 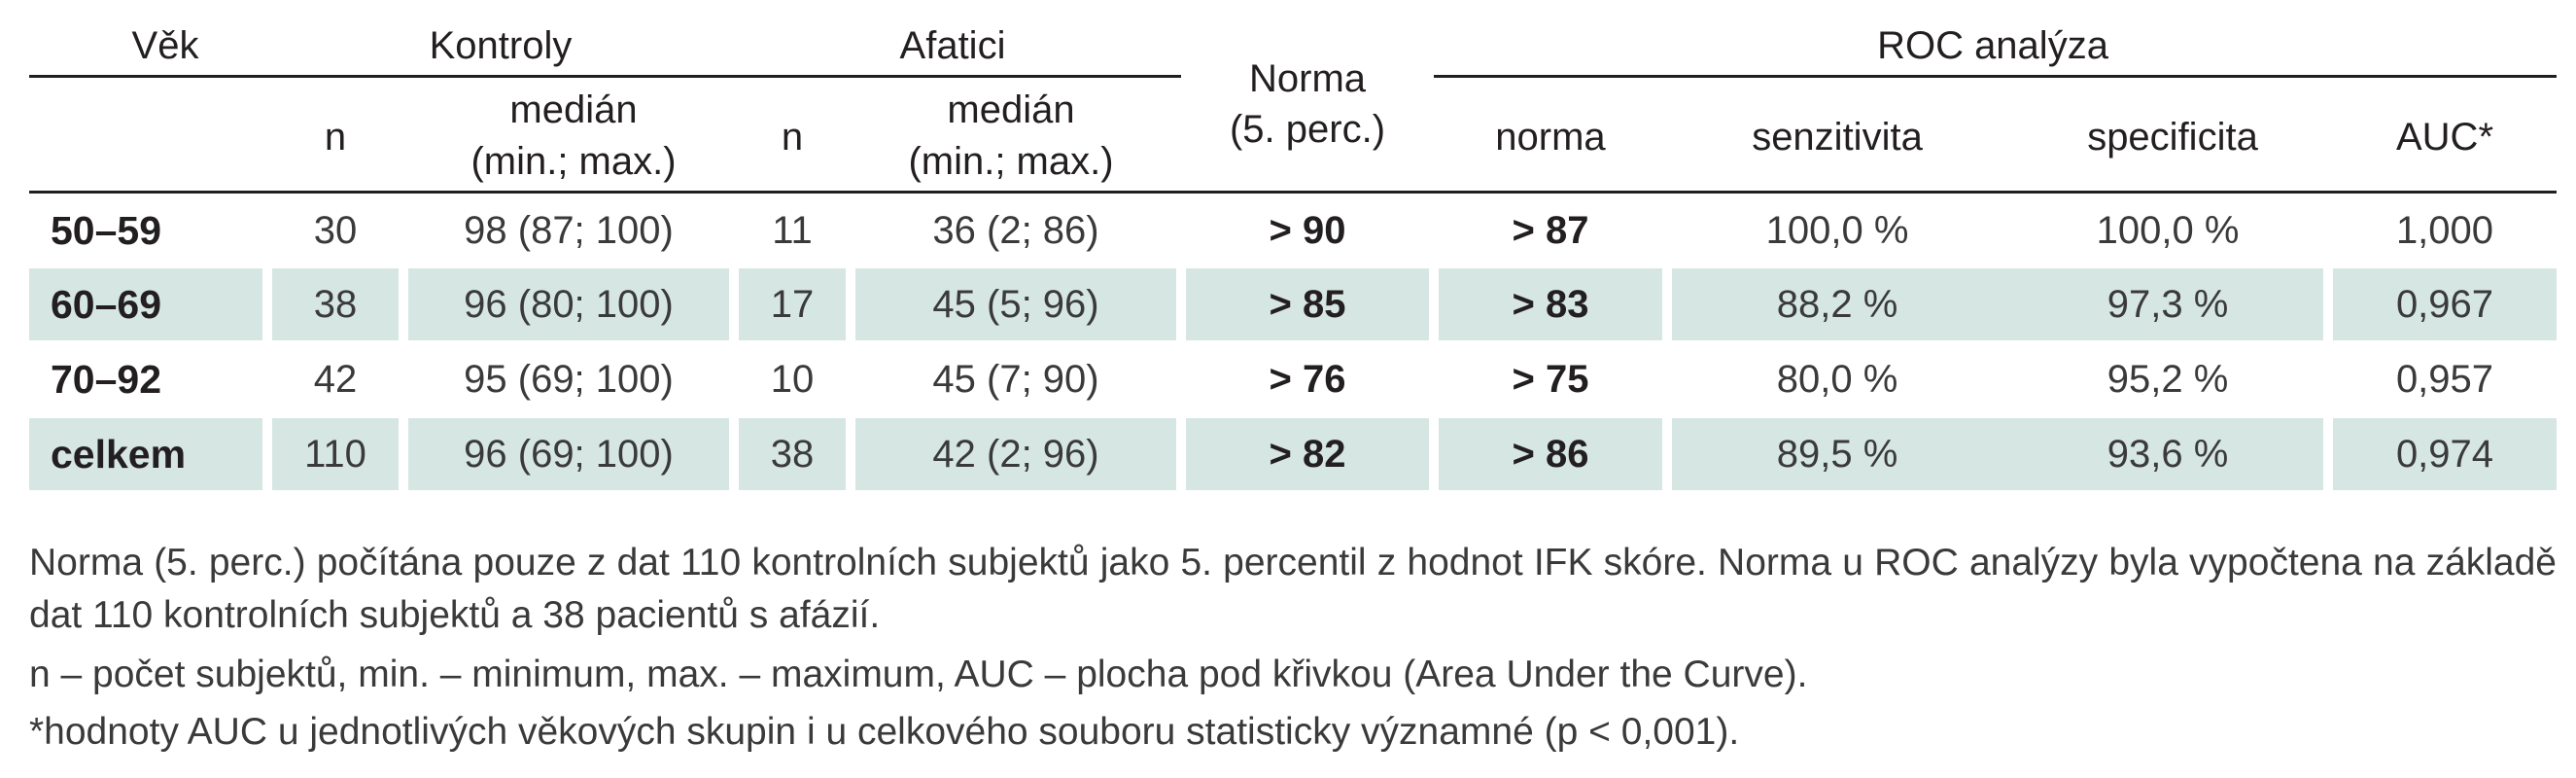 I want to click on table-row-1-auc: 1,000, so click(x=2444, y=230).